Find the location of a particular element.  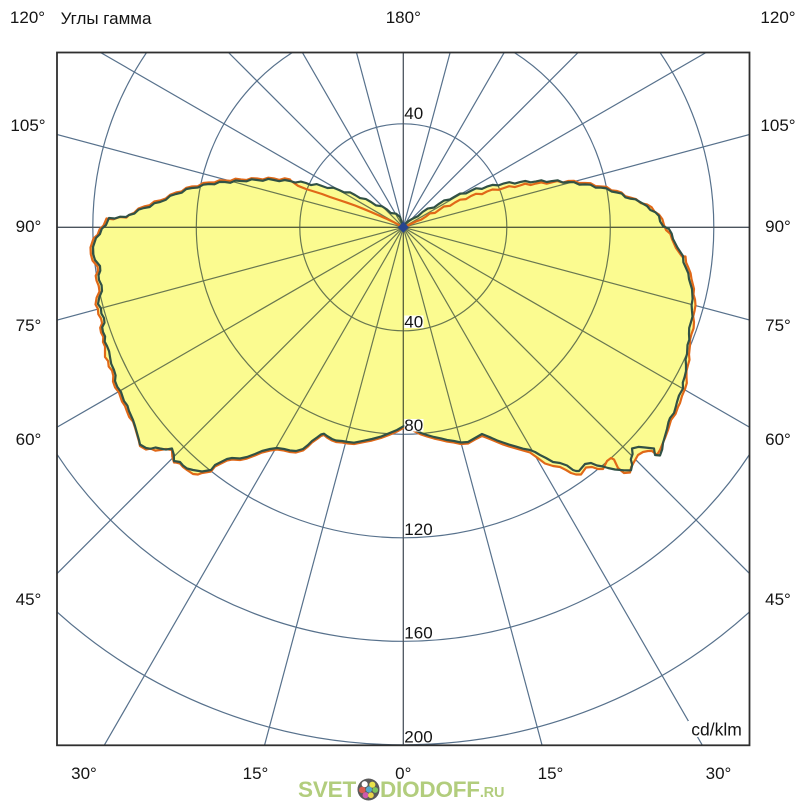

svg-text: 160 is located at coordinates (418, 633).